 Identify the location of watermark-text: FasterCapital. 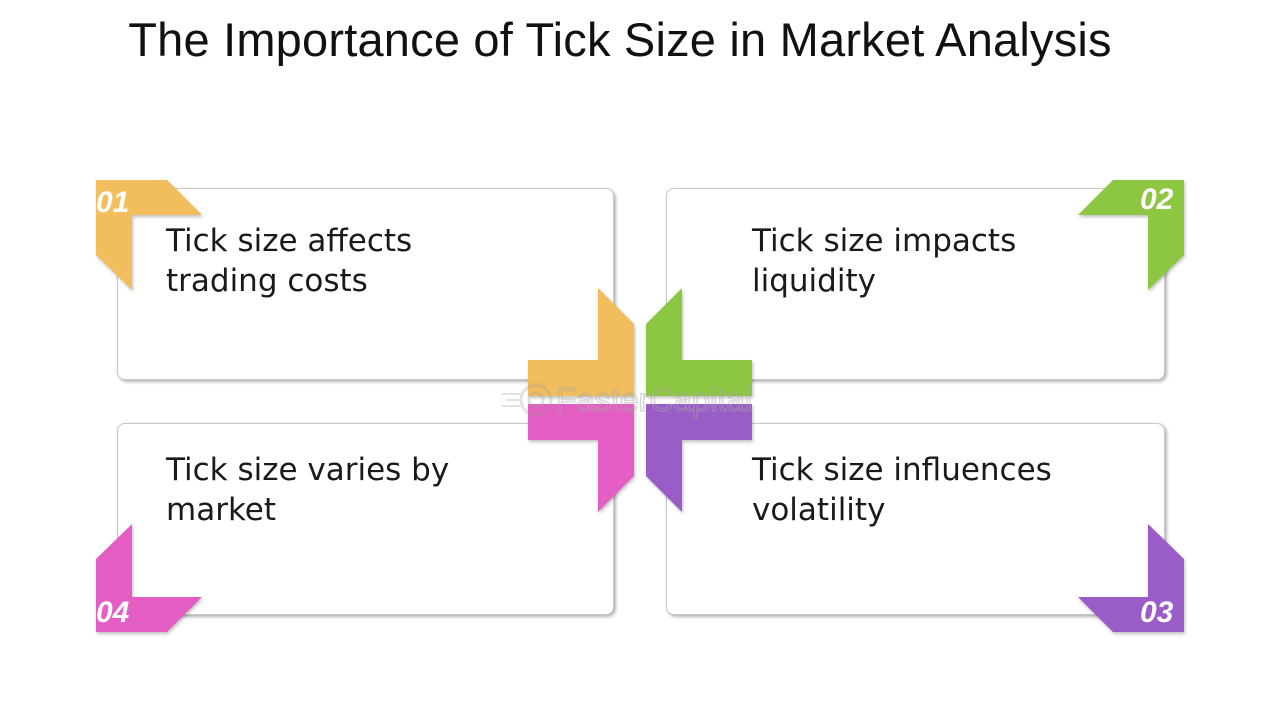
(654, 399).